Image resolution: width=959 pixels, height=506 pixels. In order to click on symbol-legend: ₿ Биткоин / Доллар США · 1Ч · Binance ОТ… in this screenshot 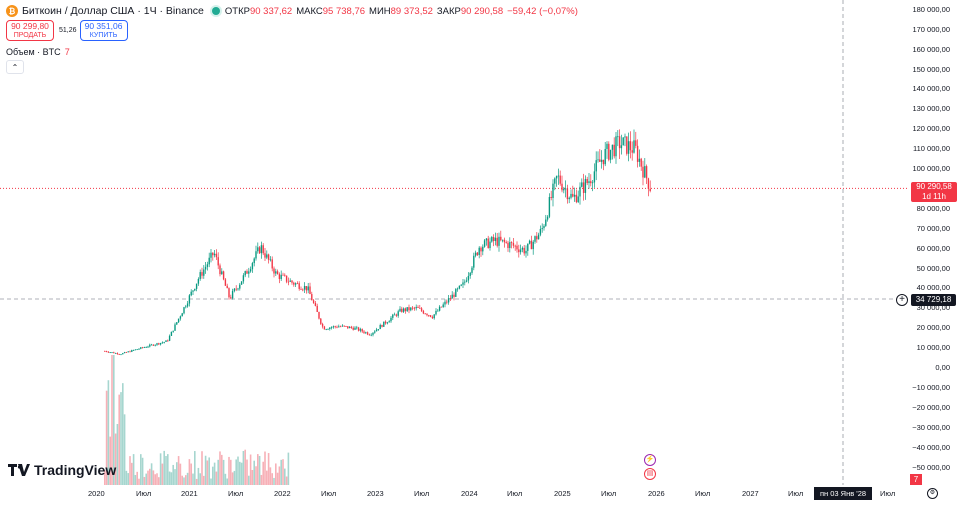, I will do `click(294, 11)`.